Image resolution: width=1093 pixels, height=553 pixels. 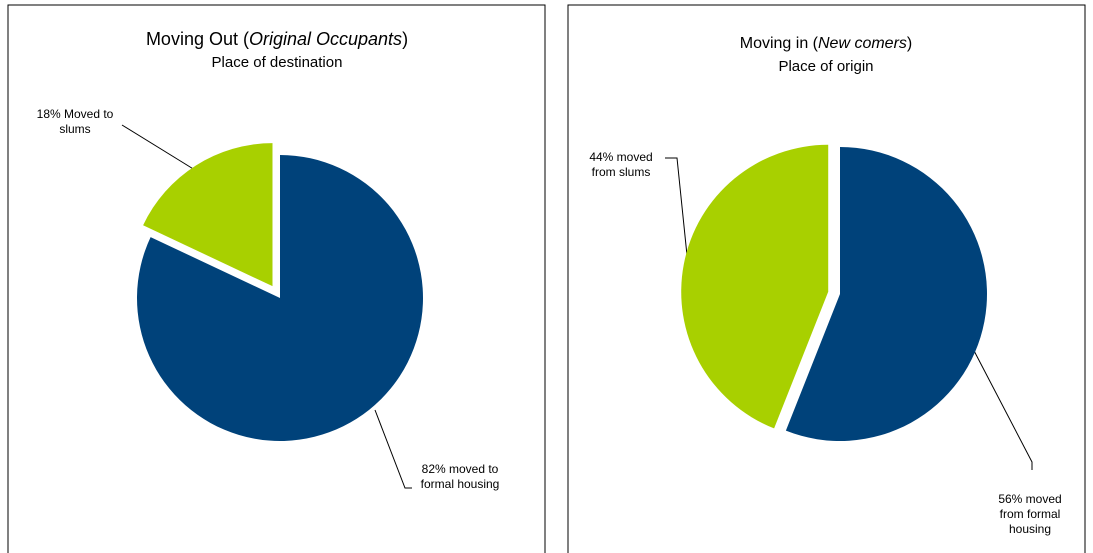 What do you see at coordinates (75, 121) in the screenshot?
I see `slice-label: 18% Moved to slums` at bounding box center [75, 121].